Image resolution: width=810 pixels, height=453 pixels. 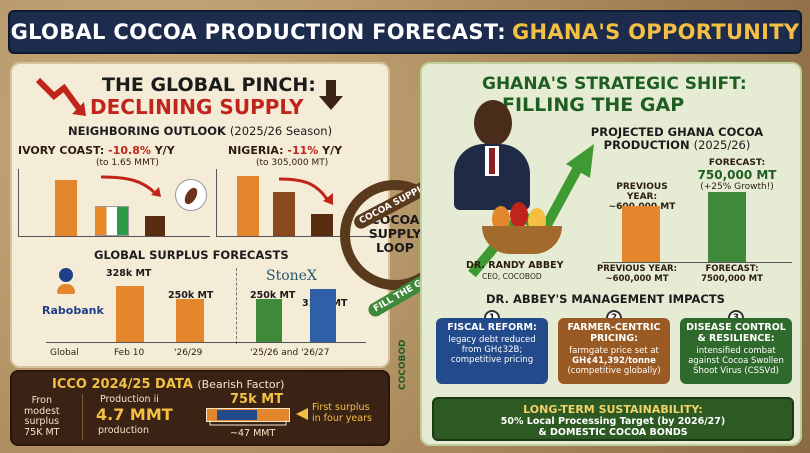 What do you see at coordinates (209, 85) in the screenshot?
I see `pinch-title: THE GLOBAL PINCH:` at bounding box center [209, 85].